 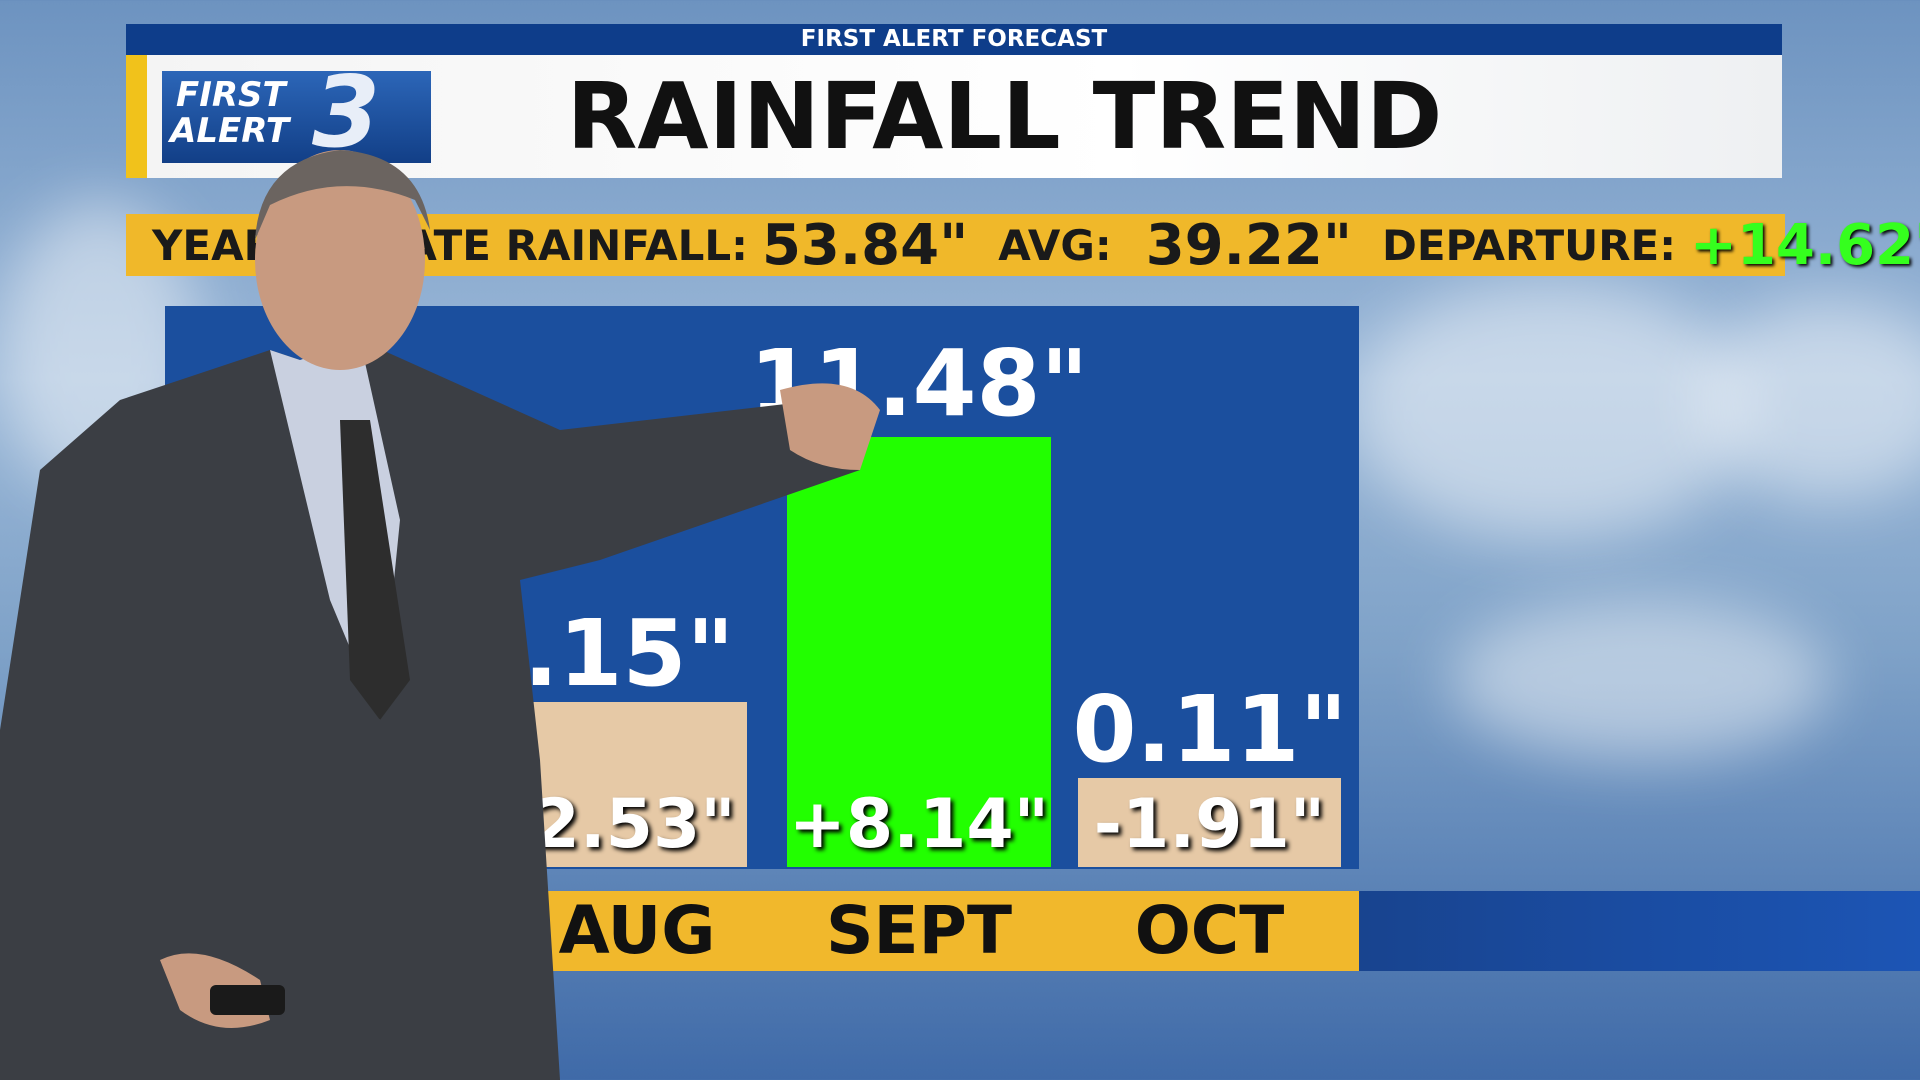 What do you see at coordinates (231, 95) in the screenshot?
I see `logo-text: FIRST` at bounding box center [231, 95].